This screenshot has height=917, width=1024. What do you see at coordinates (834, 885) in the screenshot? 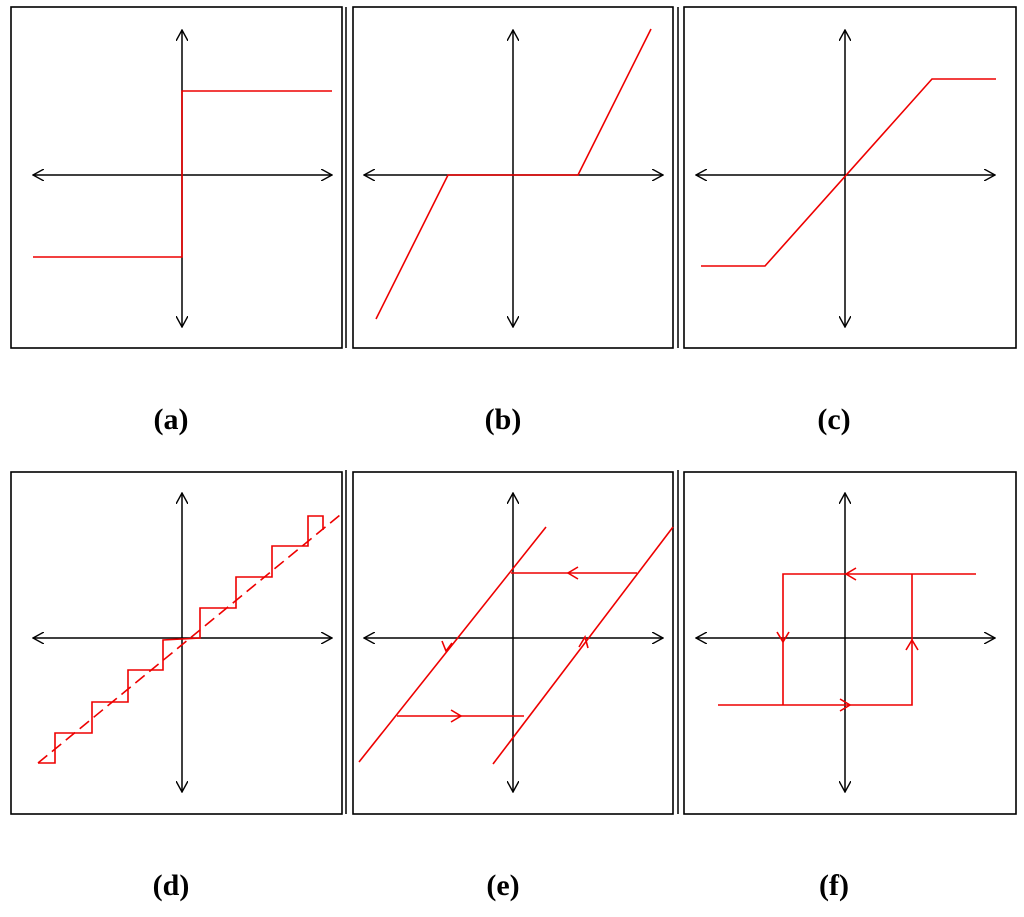
I see `panel-label: (f)` at bounding box center [834, 885].